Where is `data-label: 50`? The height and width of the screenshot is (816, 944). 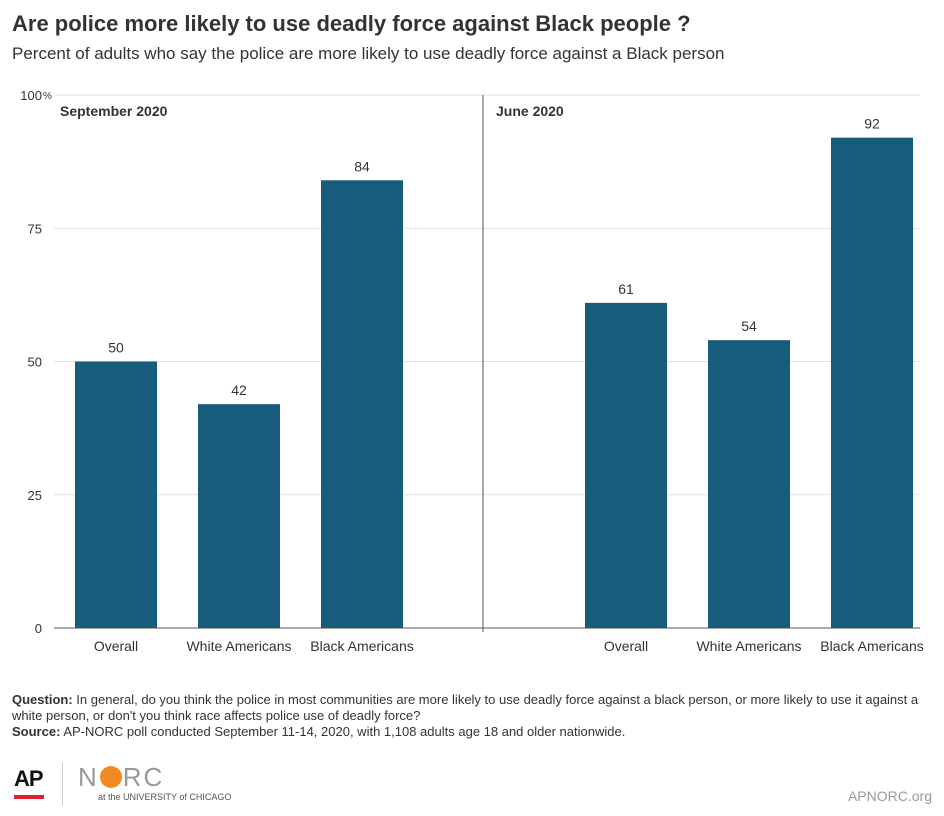 data-label: 50 is located at coordinates (116, 348).